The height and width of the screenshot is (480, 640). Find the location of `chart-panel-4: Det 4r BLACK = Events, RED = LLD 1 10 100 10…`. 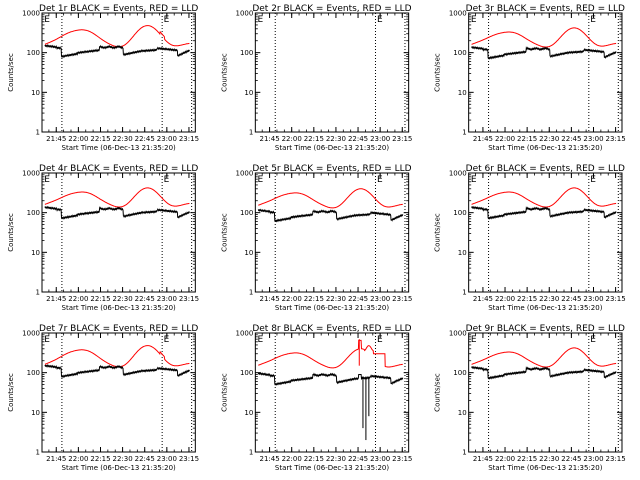

chart-panel-4: Det 4r BLACK = Events, RED = LLD 1 10 100 10… is located at coordinates (103, 238).